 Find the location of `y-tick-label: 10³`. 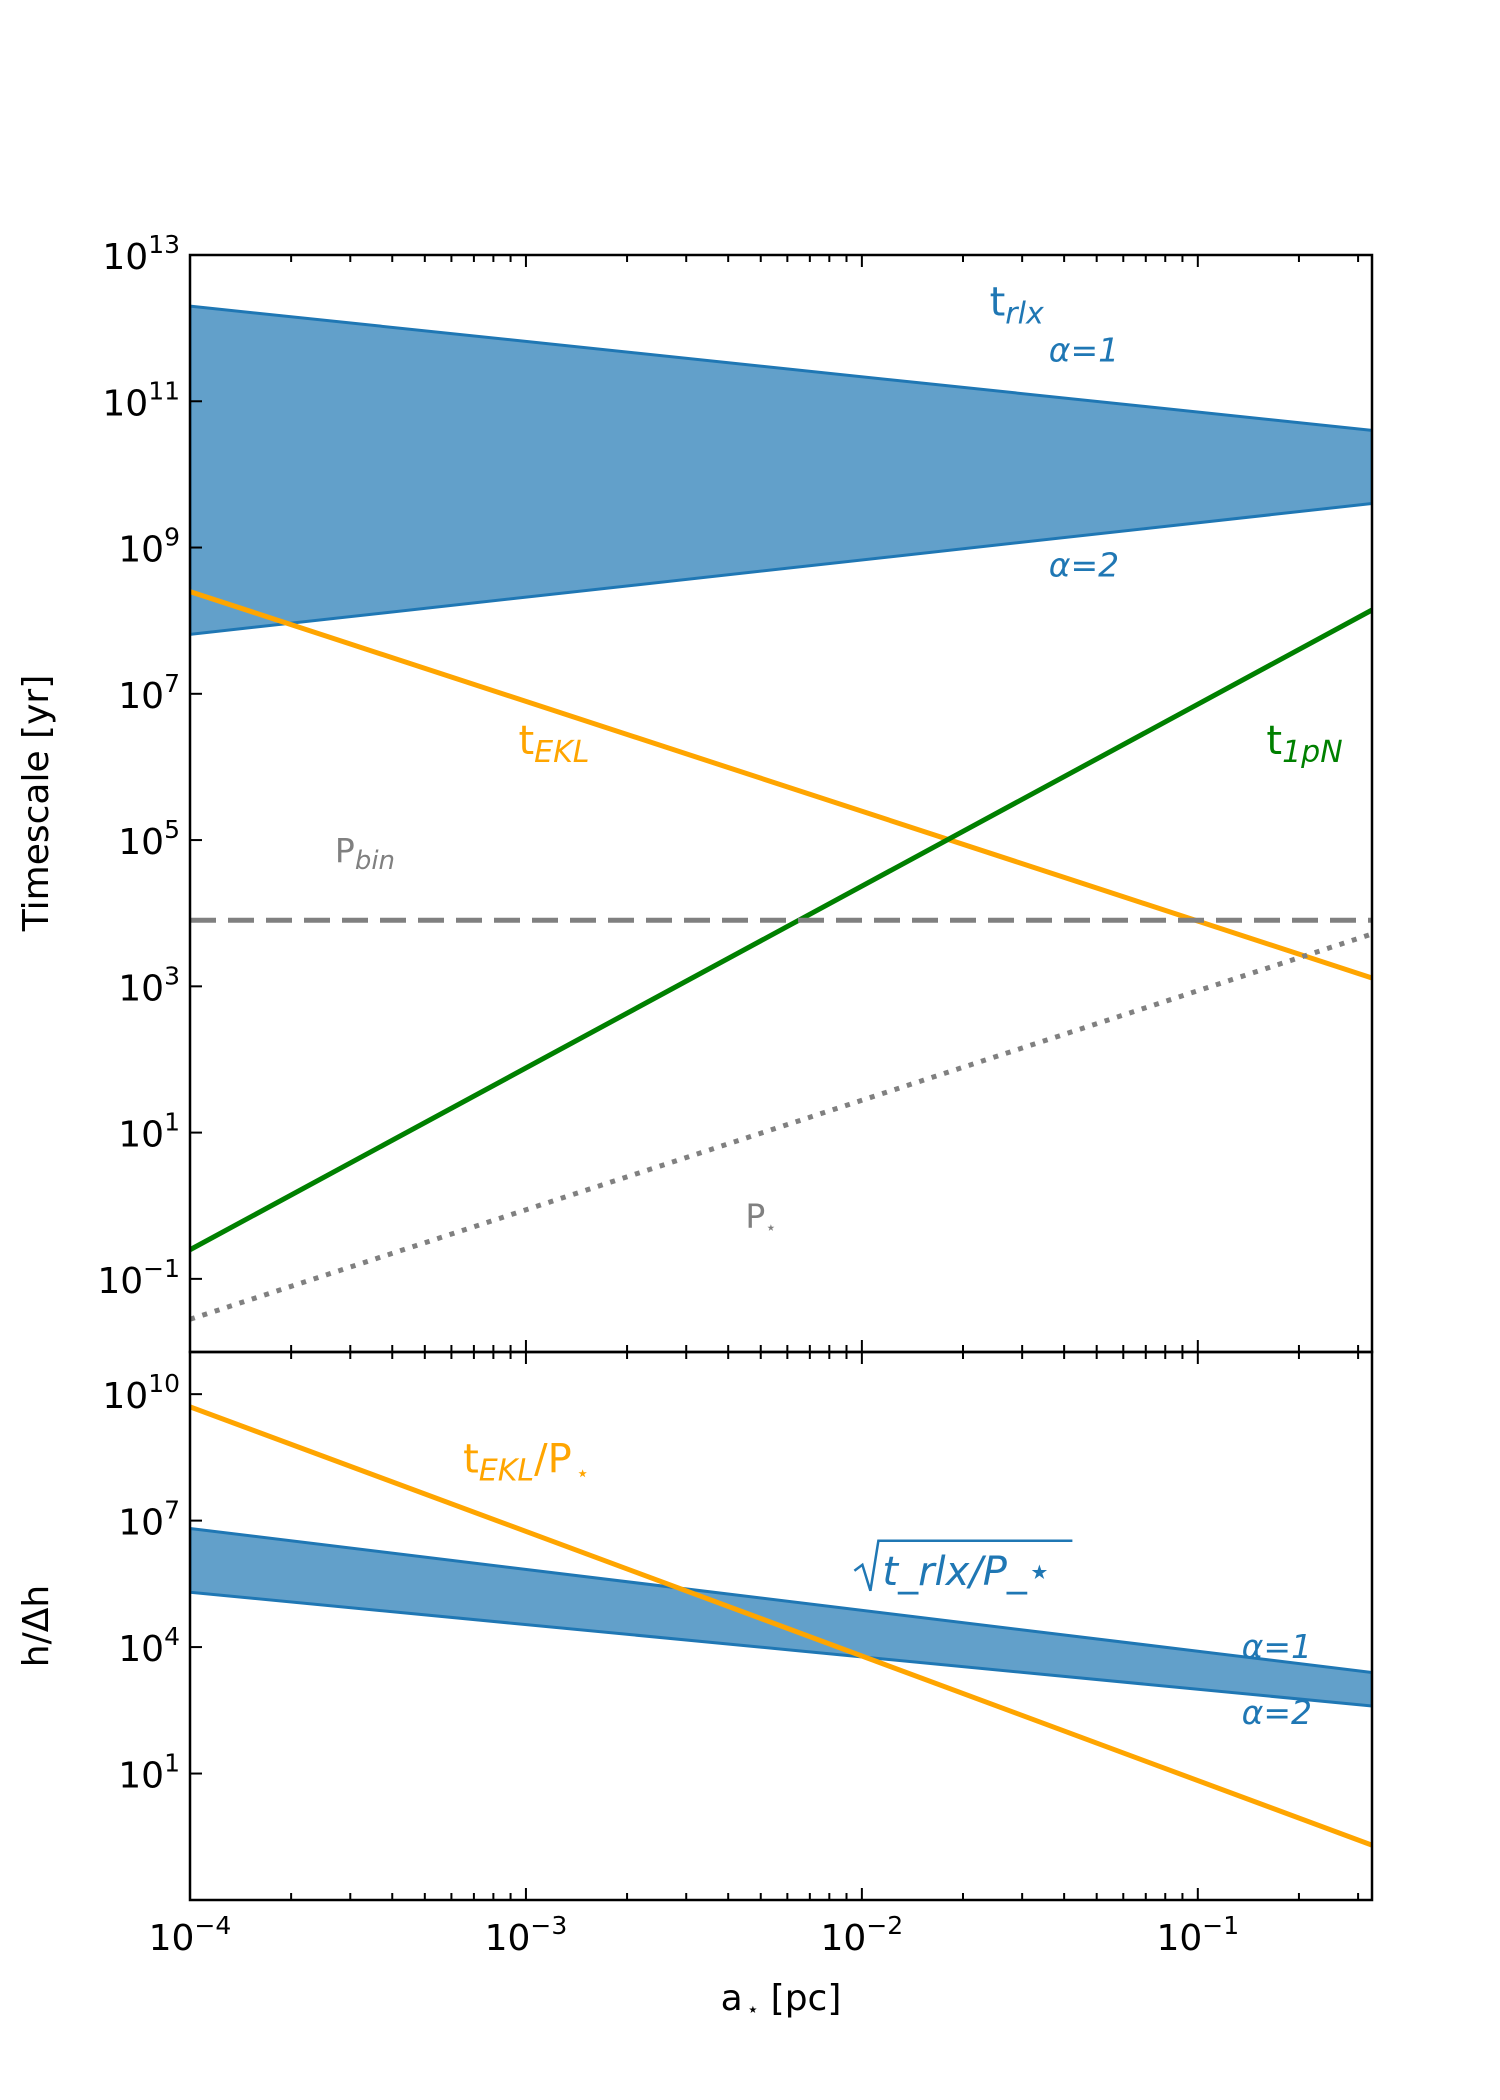

y-tick-label: 10³ is located at coordinates (149, 985).